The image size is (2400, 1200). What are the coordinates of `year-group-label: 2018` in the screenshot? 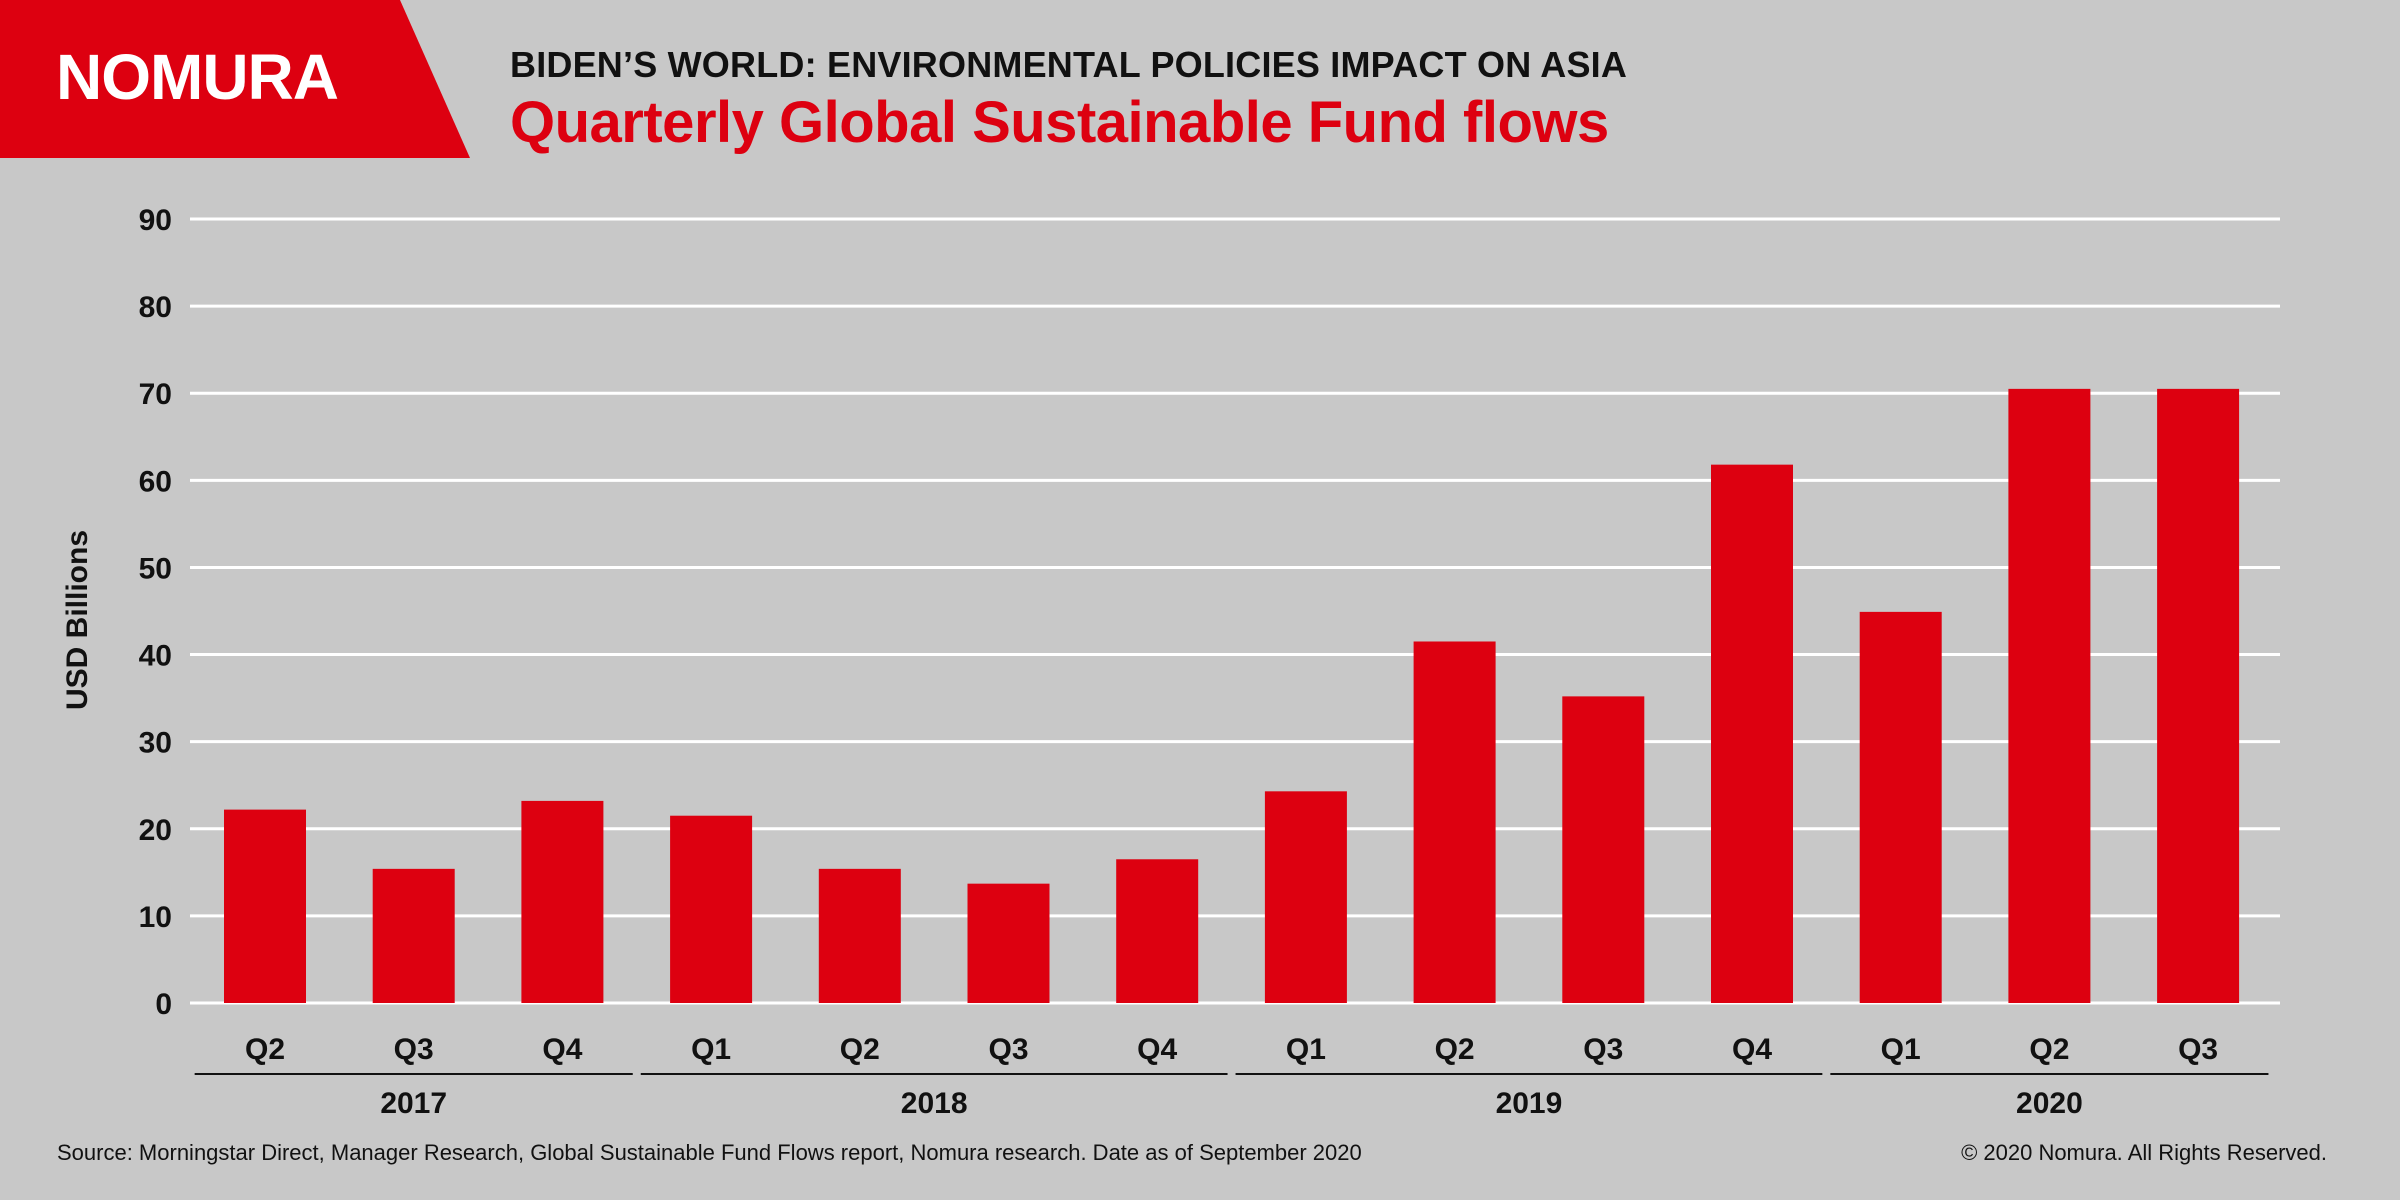 It's located at (934, 1103).